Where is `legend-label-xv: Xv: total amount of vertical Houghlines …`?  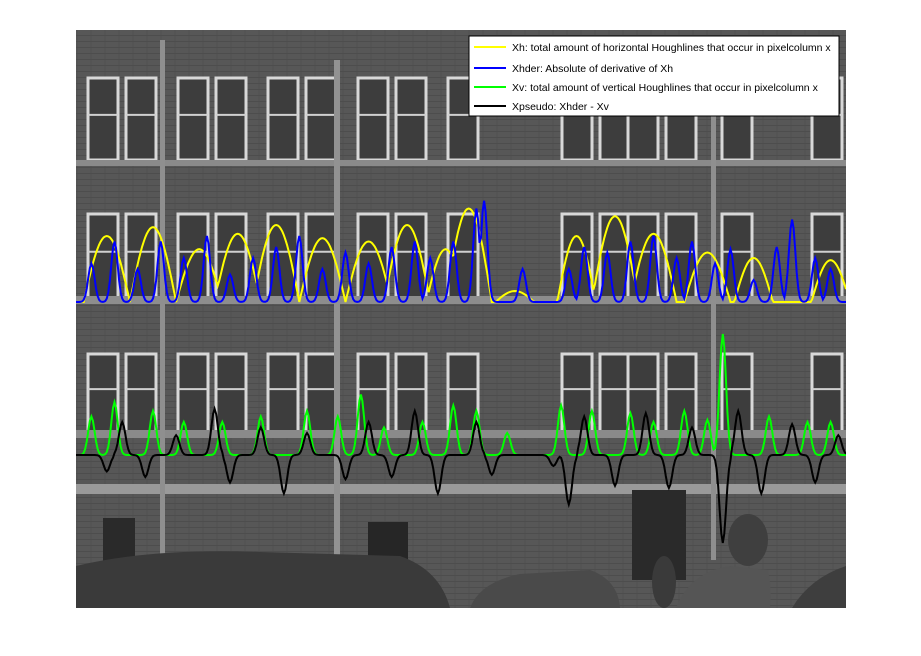 legend-label-xv: Xv: total amount of vertical Houghlines … is located at coordinates (665, 88).